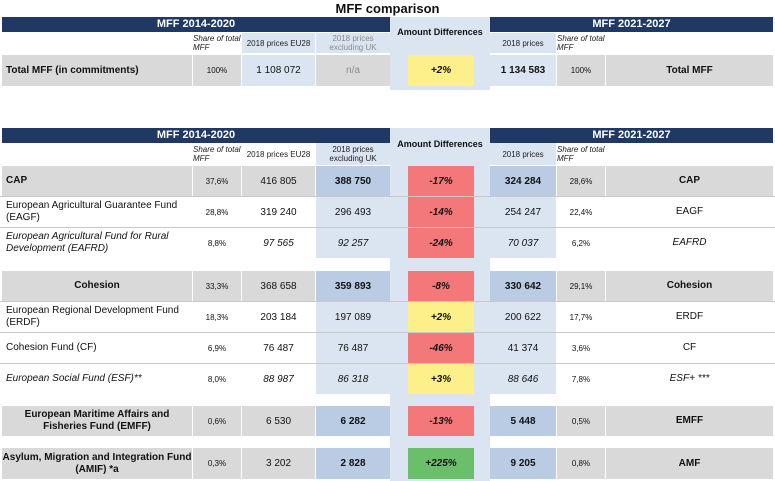  What do you see at coordinates (97, 70) in the screenshot?
I see `total-row-label: Total MFF (in commitments)` at bounding box center [97, 70].